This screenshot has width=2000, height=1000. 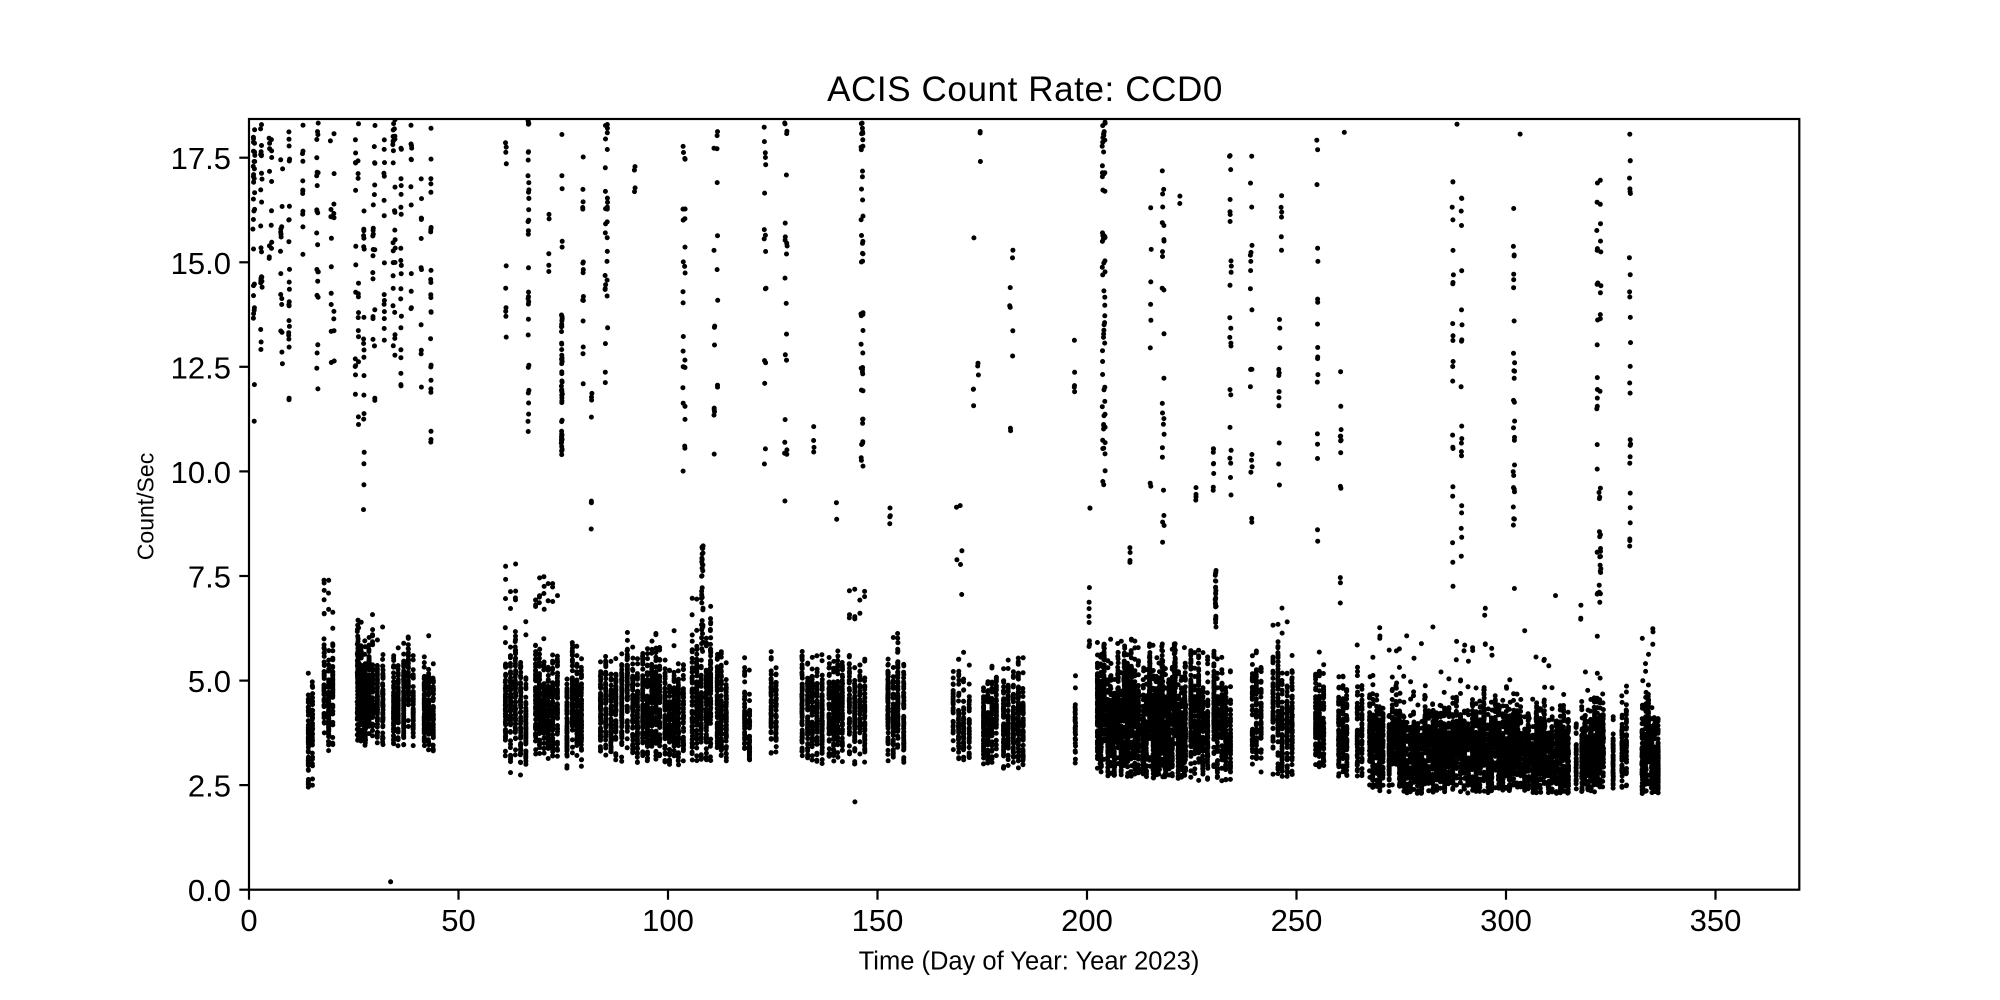 I want to click on svg-text: 350, so click(x=1716, y=920).